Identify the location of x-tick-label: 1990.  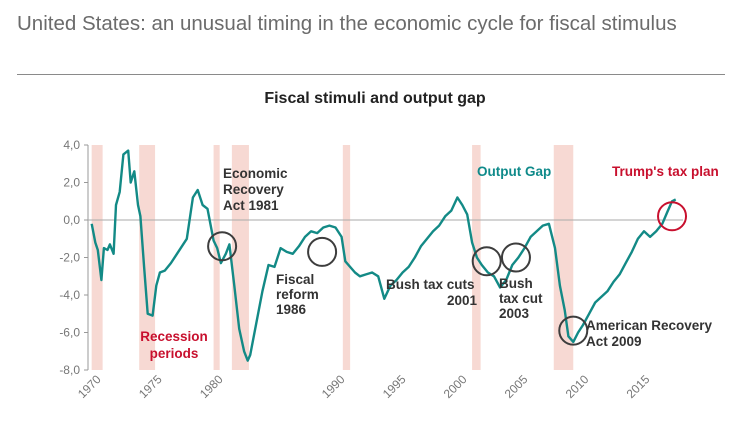
(333, 386).